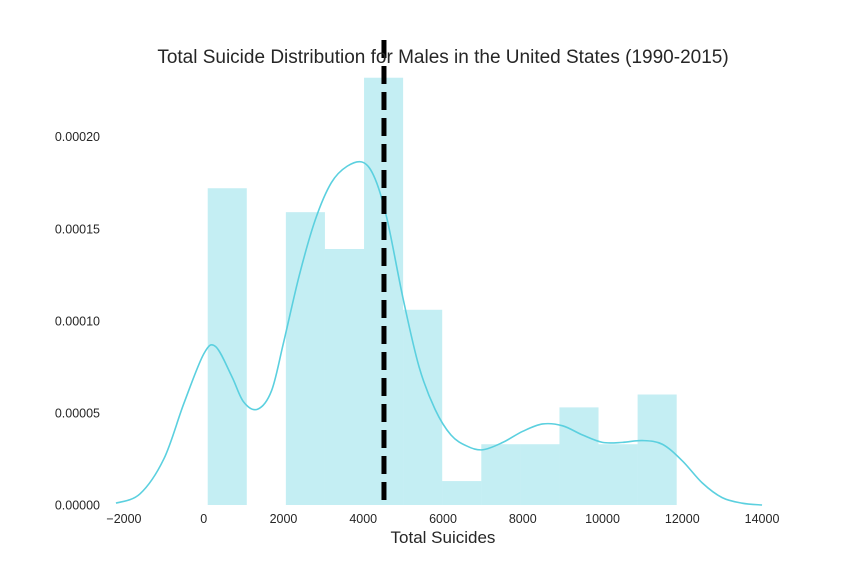 The width and height of the screenshot is (864, 576). I want to click on x-tick-label: 2000, so click(284, 519).